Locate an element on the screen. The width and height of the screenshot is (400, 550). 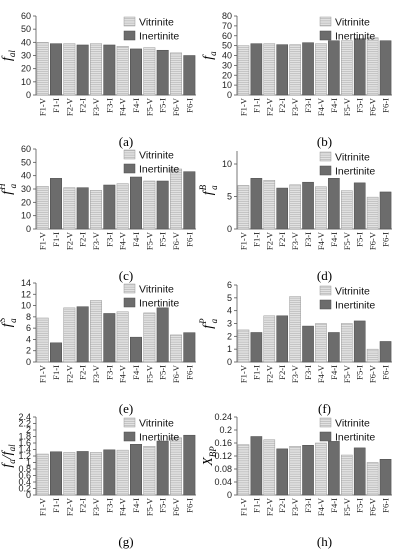
y-axis-label: XBP is located at coordinates (209, 456).